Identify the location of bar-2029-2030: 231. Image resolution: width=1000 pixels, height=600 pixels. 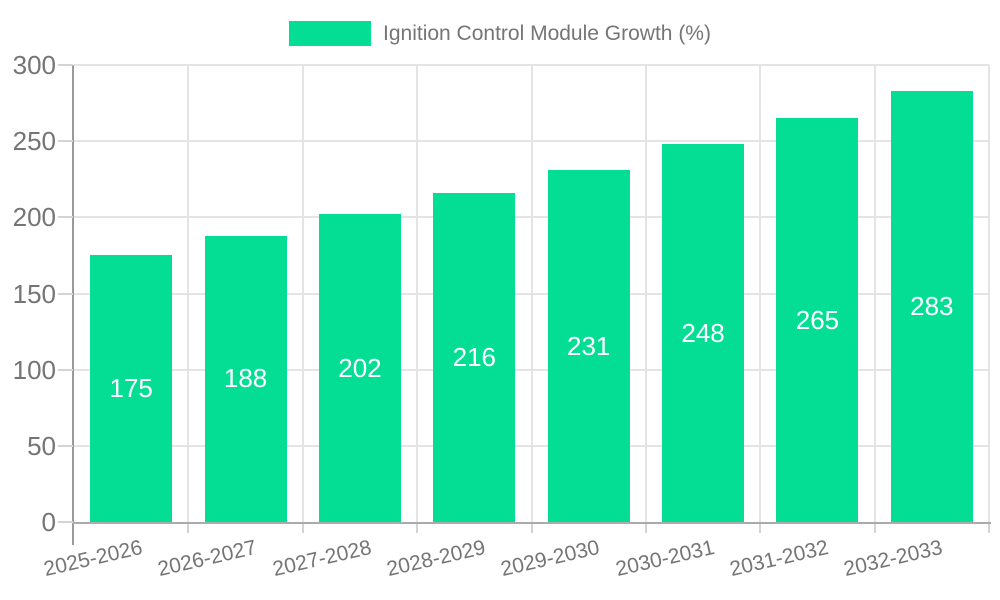
(588, 346).